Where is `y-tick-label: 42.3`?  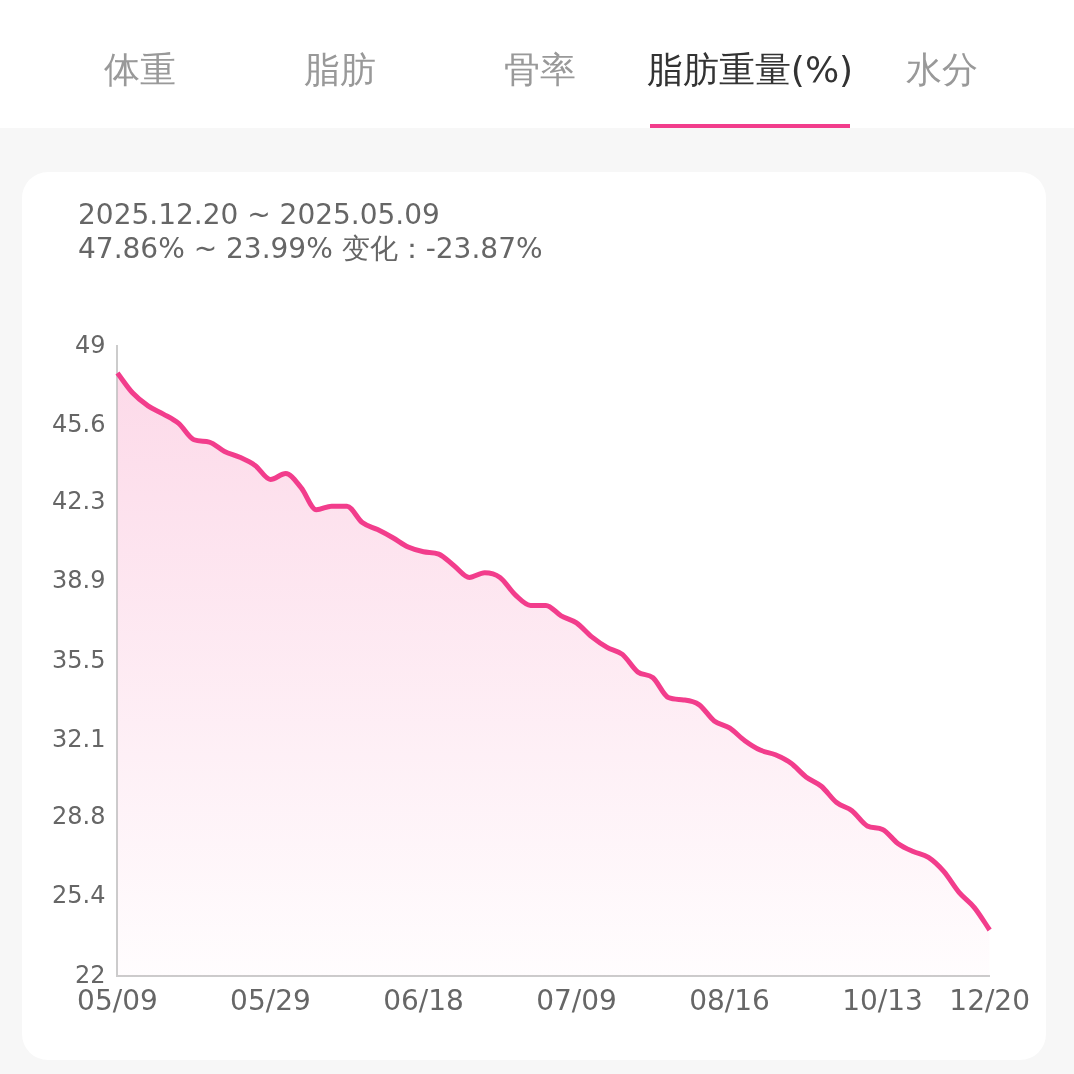 y-tick-label: 42.3 is located at coordinates (79, 500).